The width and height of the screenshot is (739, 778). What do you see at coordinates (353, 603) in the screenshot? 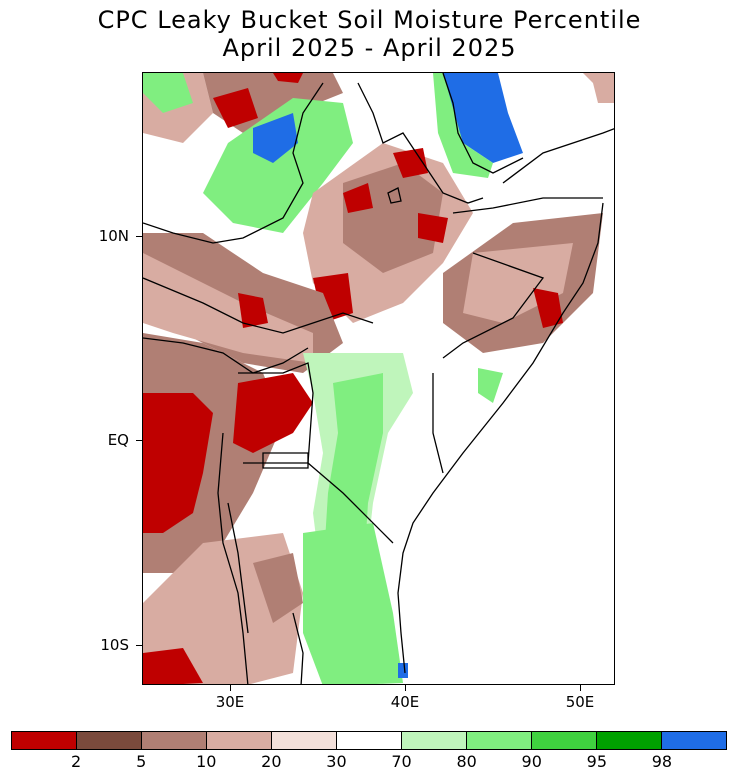
I see `shade-tanzania-green` at bounding box center [353, 603].